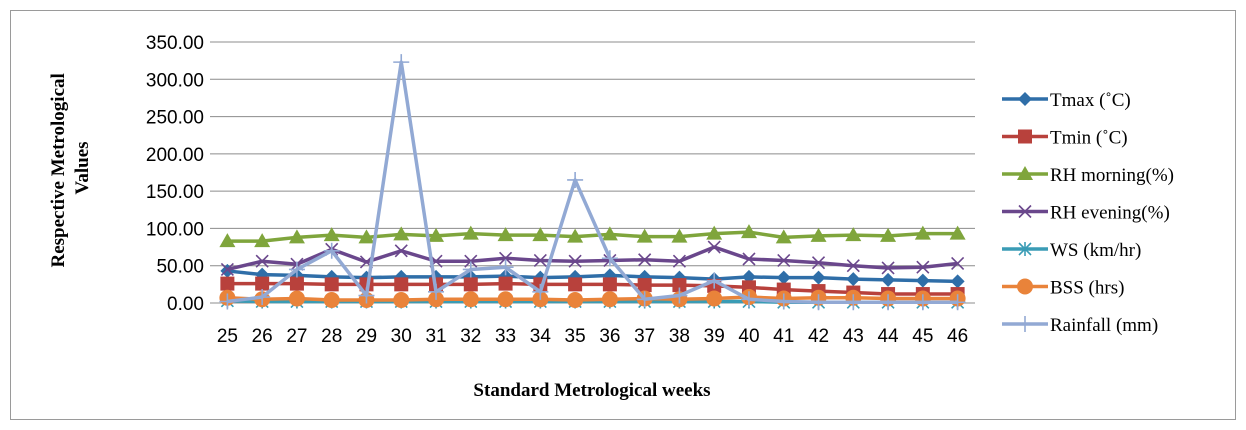 The width and height of the screenshot is (1246, 430). Describe the element at coordinates (1066, 100) in the screenshot. I see `legend-item: Tmax (˚C)` at that location.